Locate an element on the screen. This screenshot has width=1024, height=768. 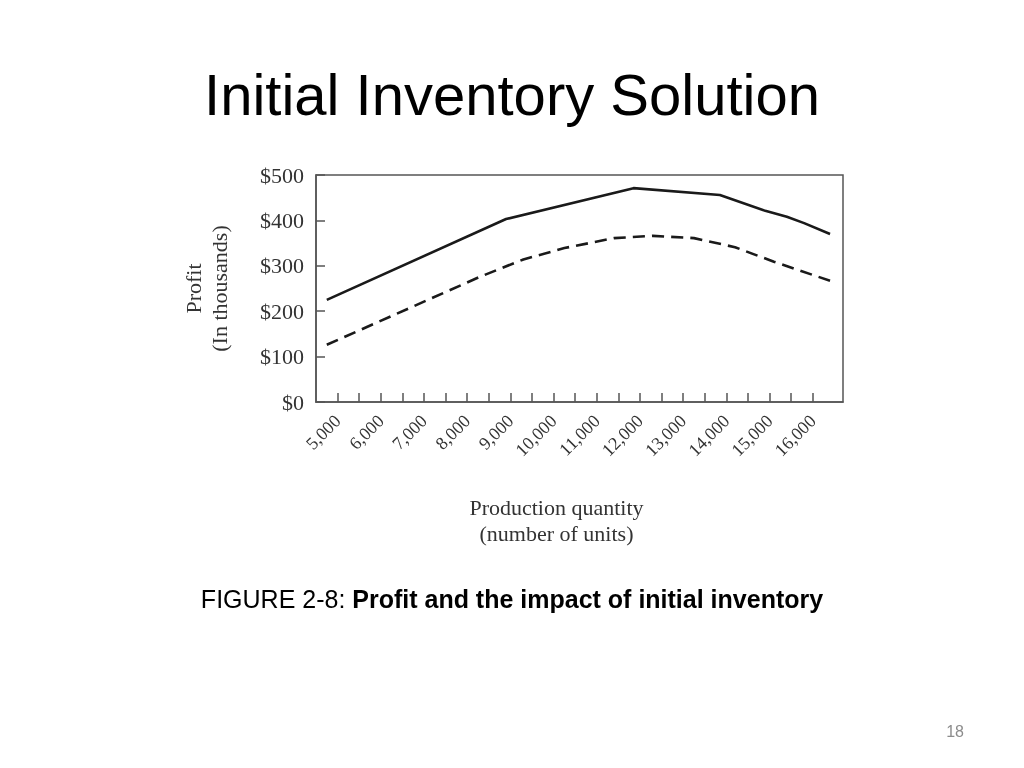
y-tick-label: $400 is located at coordinates (282, 220).